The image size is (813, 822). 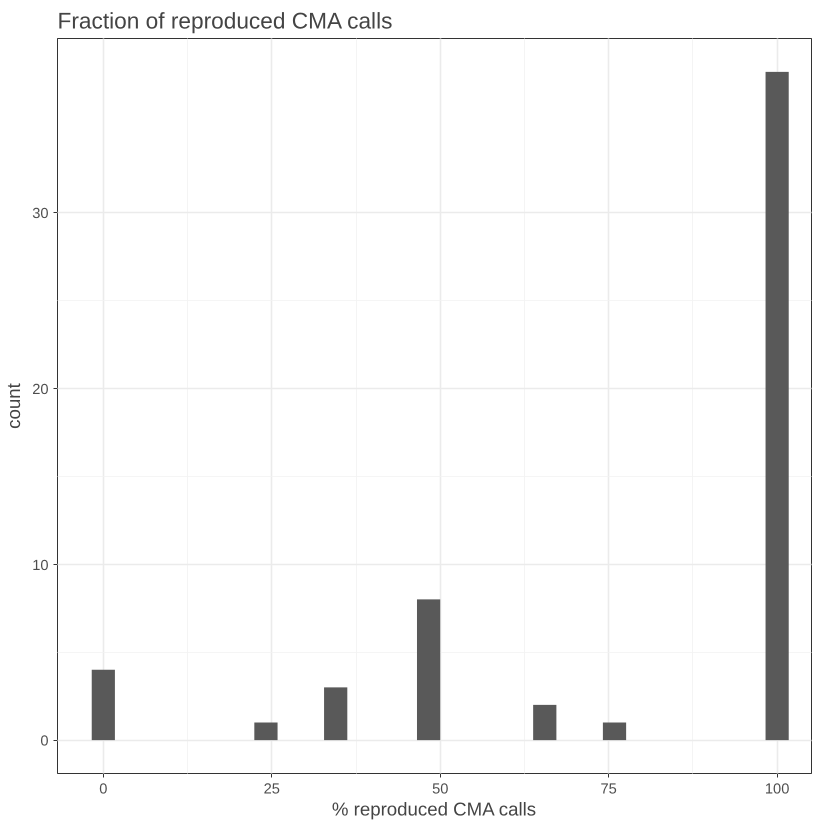 What do you see at coordinates (13, 405) in the screenshot?
I see `y-axis-title: count` at bounding box center [13, 405].